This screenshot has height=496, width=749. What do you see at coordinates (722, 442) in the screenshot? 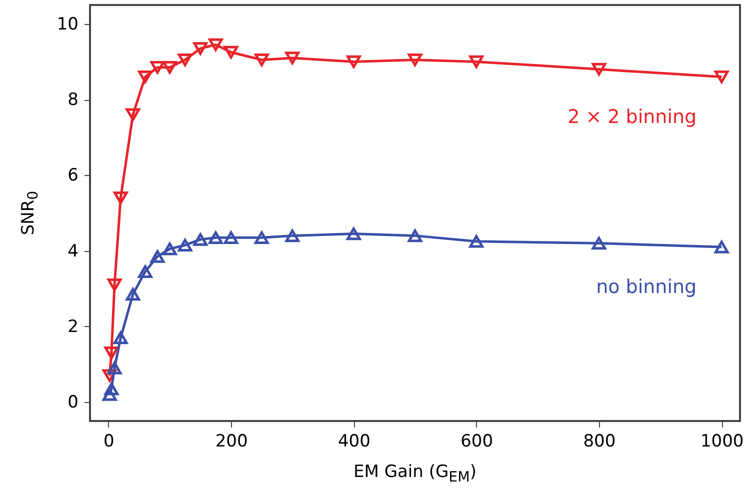
I see `x-tick-label: 1000` at bounding box center [722, 442].